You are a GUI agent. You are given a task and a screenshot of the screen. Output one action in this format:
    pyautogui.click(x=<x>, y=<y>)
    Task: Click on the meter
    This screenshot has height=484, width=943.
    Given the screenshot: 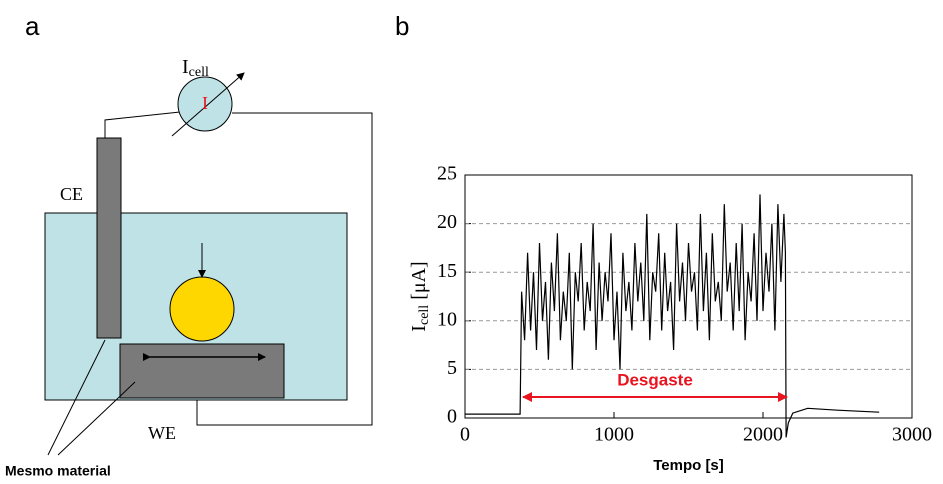 What is the action you would take?
    pyautogui.click(x=205, y=104)
    